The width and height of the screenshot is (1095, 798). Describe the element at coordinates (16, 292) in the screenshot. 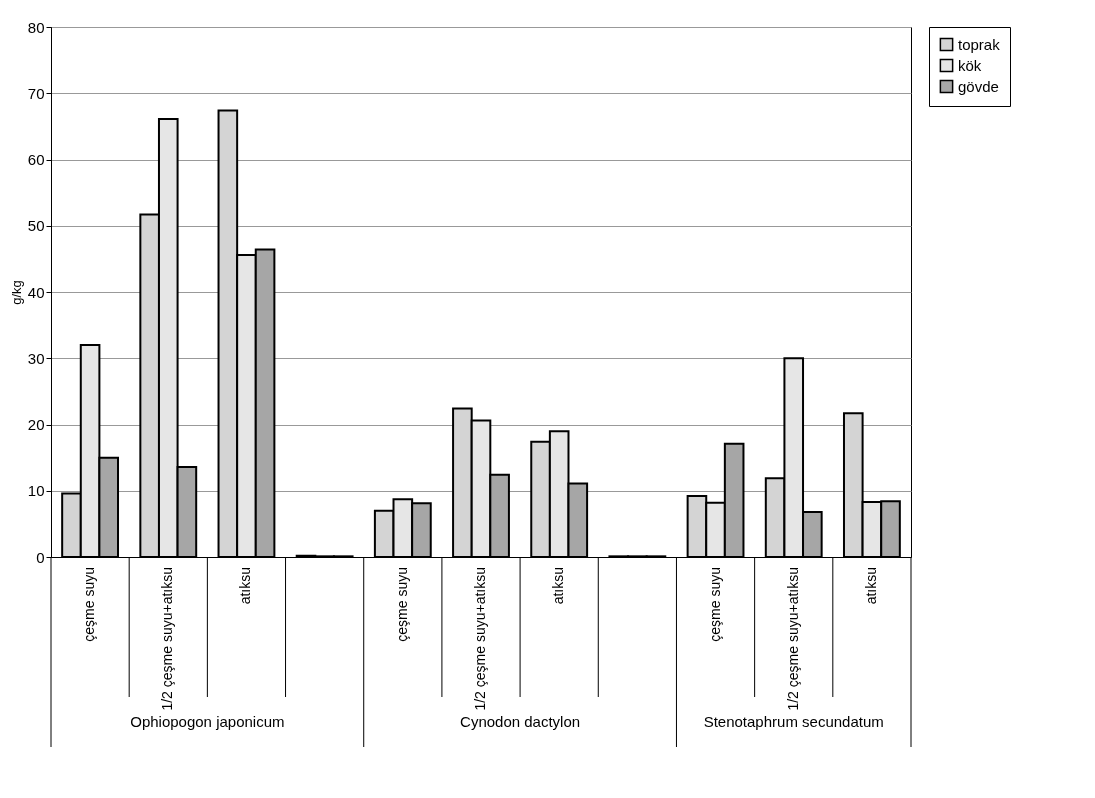

I see `y-axis-title: g/kg` at that location.